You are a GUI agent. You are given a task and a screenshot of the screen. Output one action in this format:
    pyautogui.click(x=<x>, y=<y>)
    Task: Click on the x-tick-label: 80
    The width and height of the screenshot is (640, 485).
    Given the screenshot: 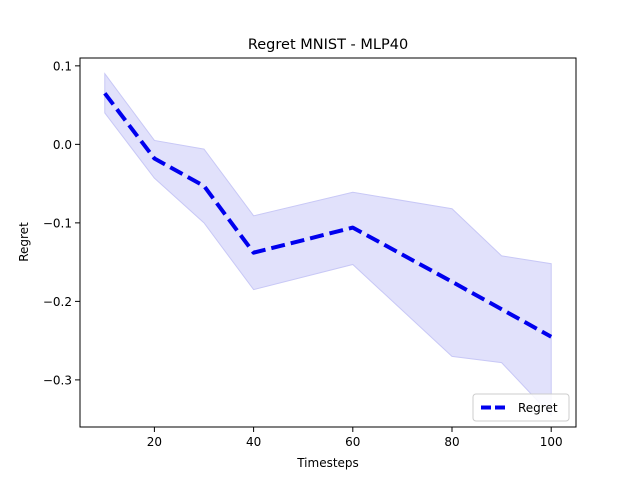 What is the action you would take?
    pyautogui.click(x=451, y=442)
    